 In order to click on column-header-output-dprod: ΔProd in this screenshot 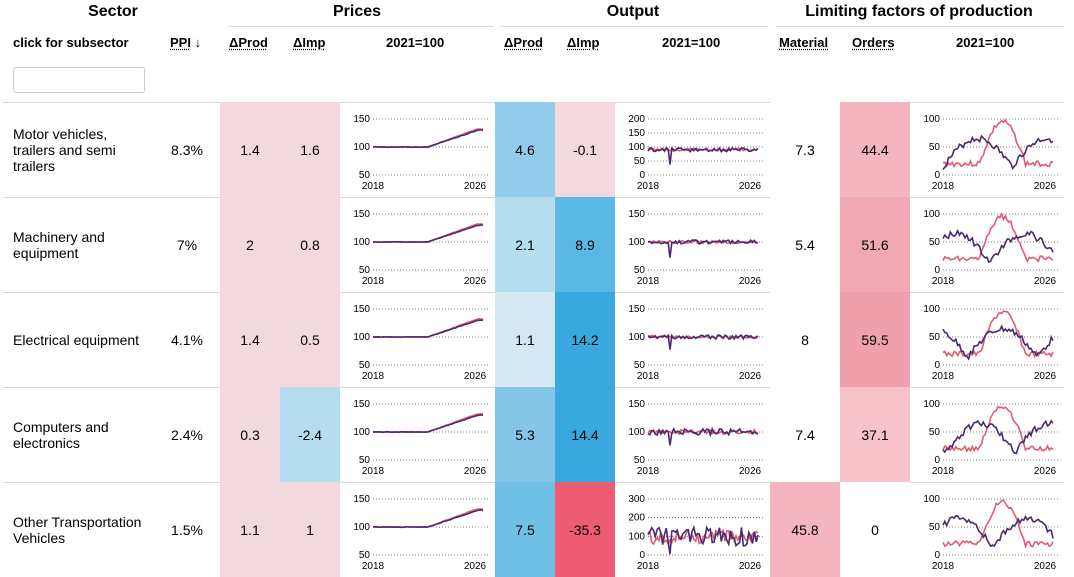, I will do `click(523, 42)`.